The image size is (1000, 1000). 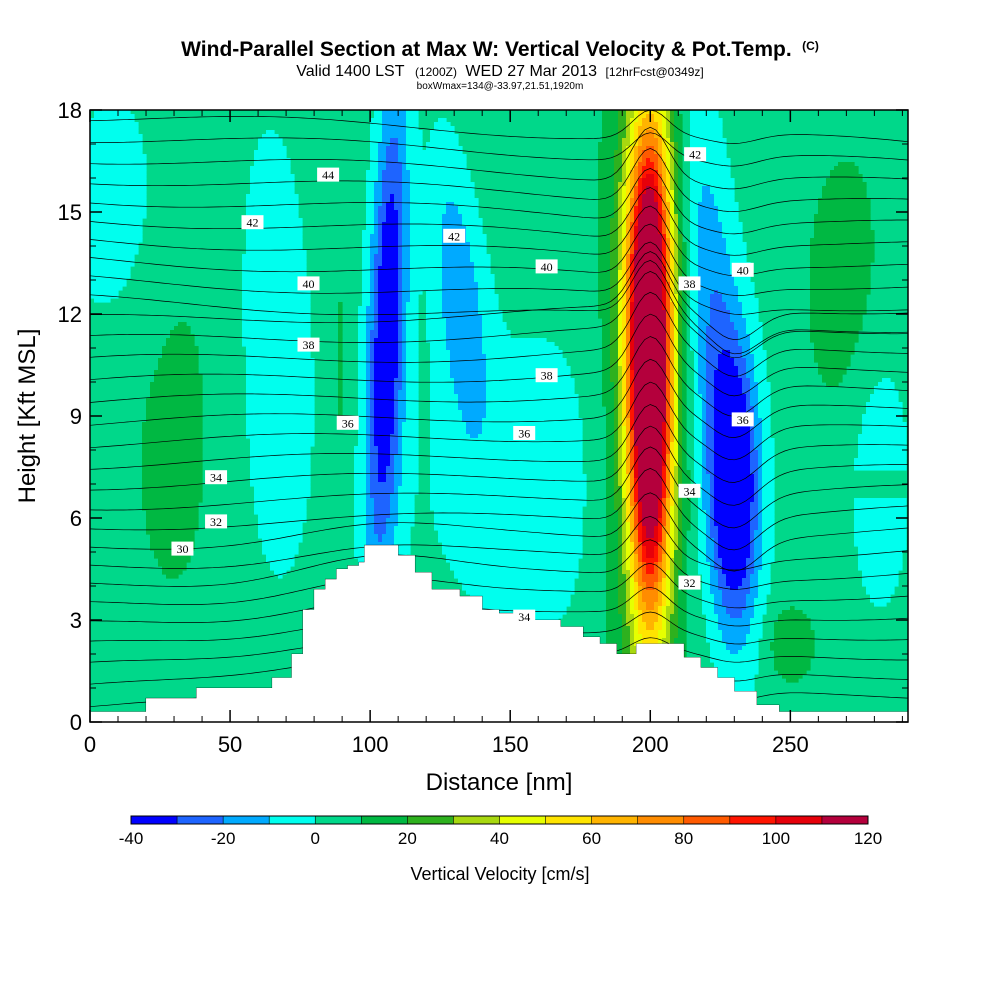 I want to click on colorbar-tick-label: -40, so click(x=131, y=838).